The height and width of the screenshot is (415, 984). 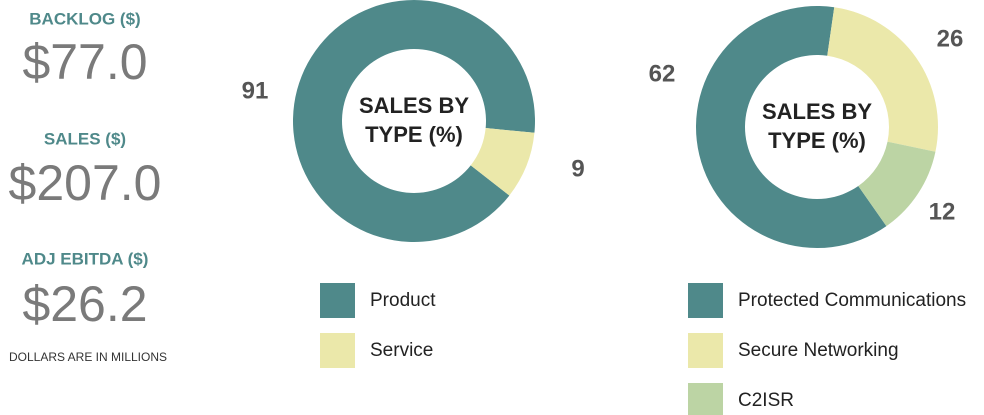 What do you see at coordinates (85, 138) in the screenshot?
I see `kpi-label: SALES ($)` at bounding box center [85, 138].